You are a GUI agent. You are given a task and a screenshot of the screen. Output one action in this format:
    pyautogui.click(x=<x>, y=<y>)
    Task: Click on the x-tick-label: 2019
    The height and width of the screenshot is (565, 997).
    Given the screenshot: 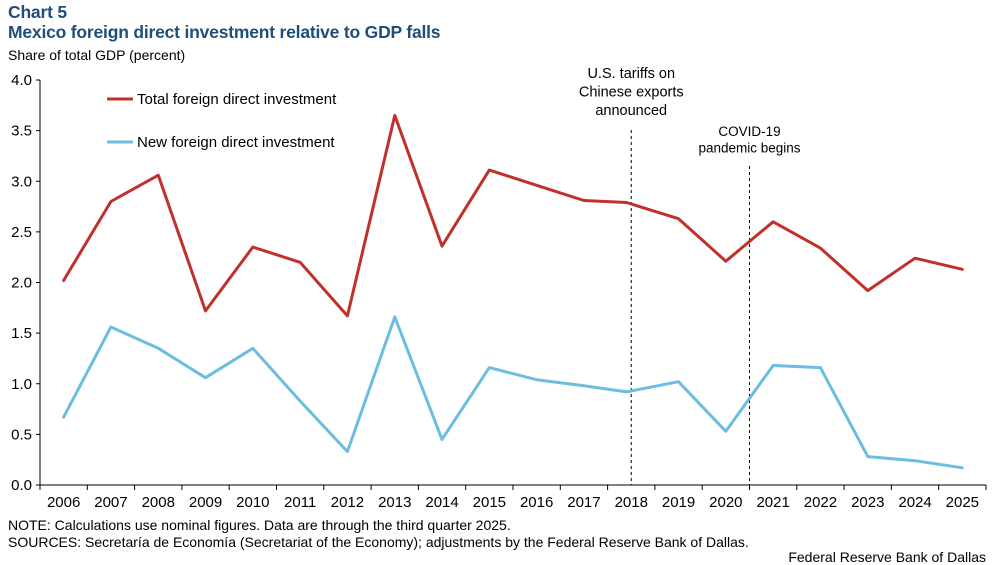 What is the action you would take?
    pyautogui.click(x=678, y=502)
    